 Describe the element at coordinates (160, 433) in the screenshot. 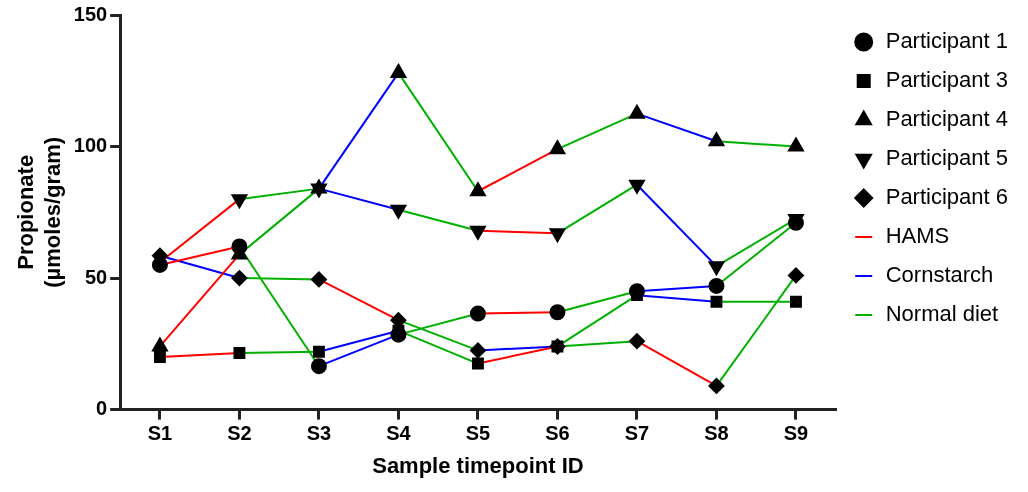

I see `x-tick-label: S1` at that location.